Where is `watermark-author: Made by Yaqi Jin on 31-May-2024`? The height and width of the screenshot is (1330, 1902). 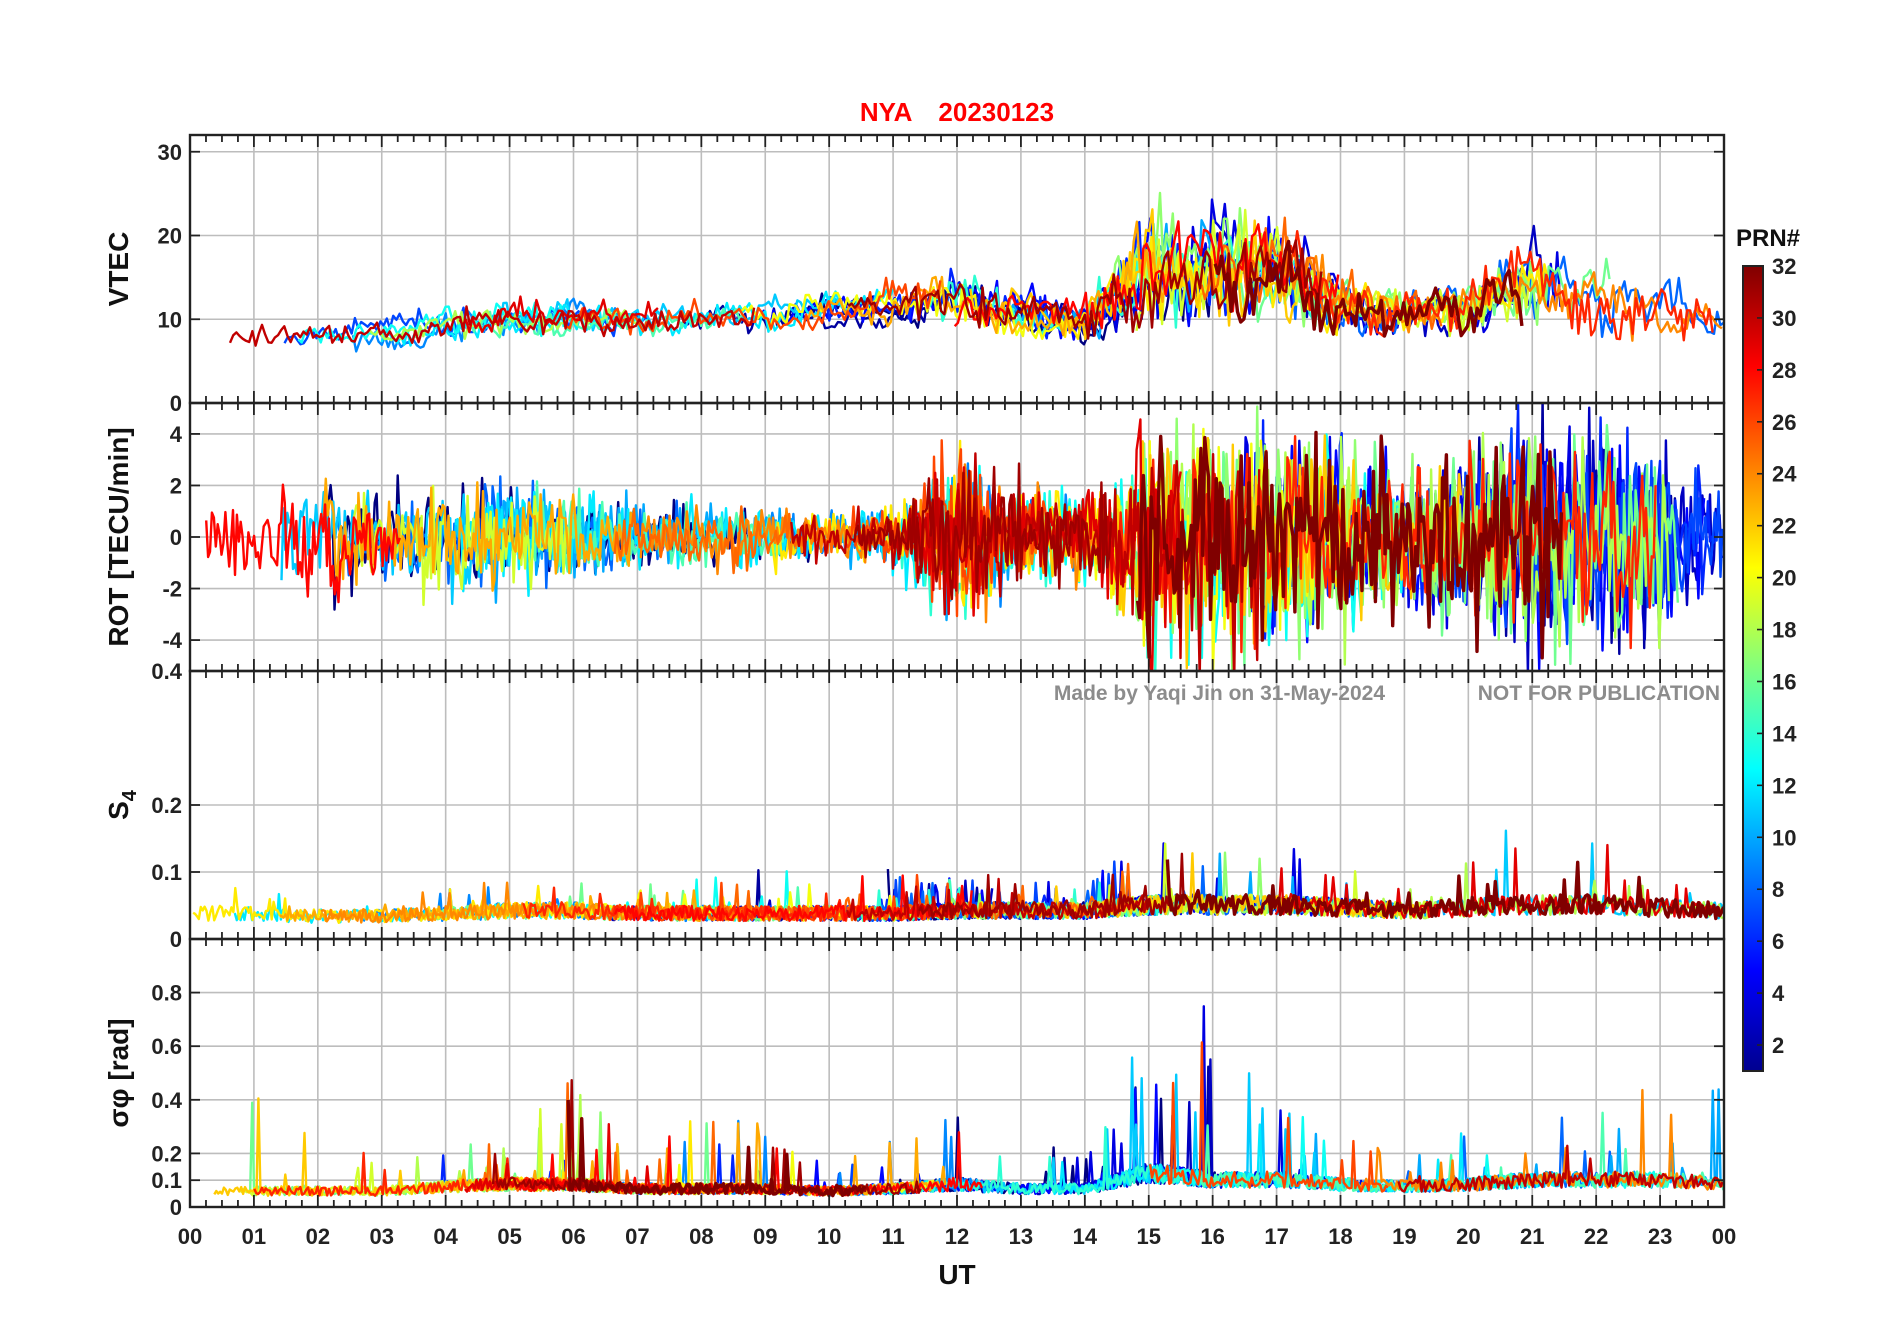
watermark-author: Made by Yaqi Jin on 31-May-2024 is located at coordinates (1219, 693).